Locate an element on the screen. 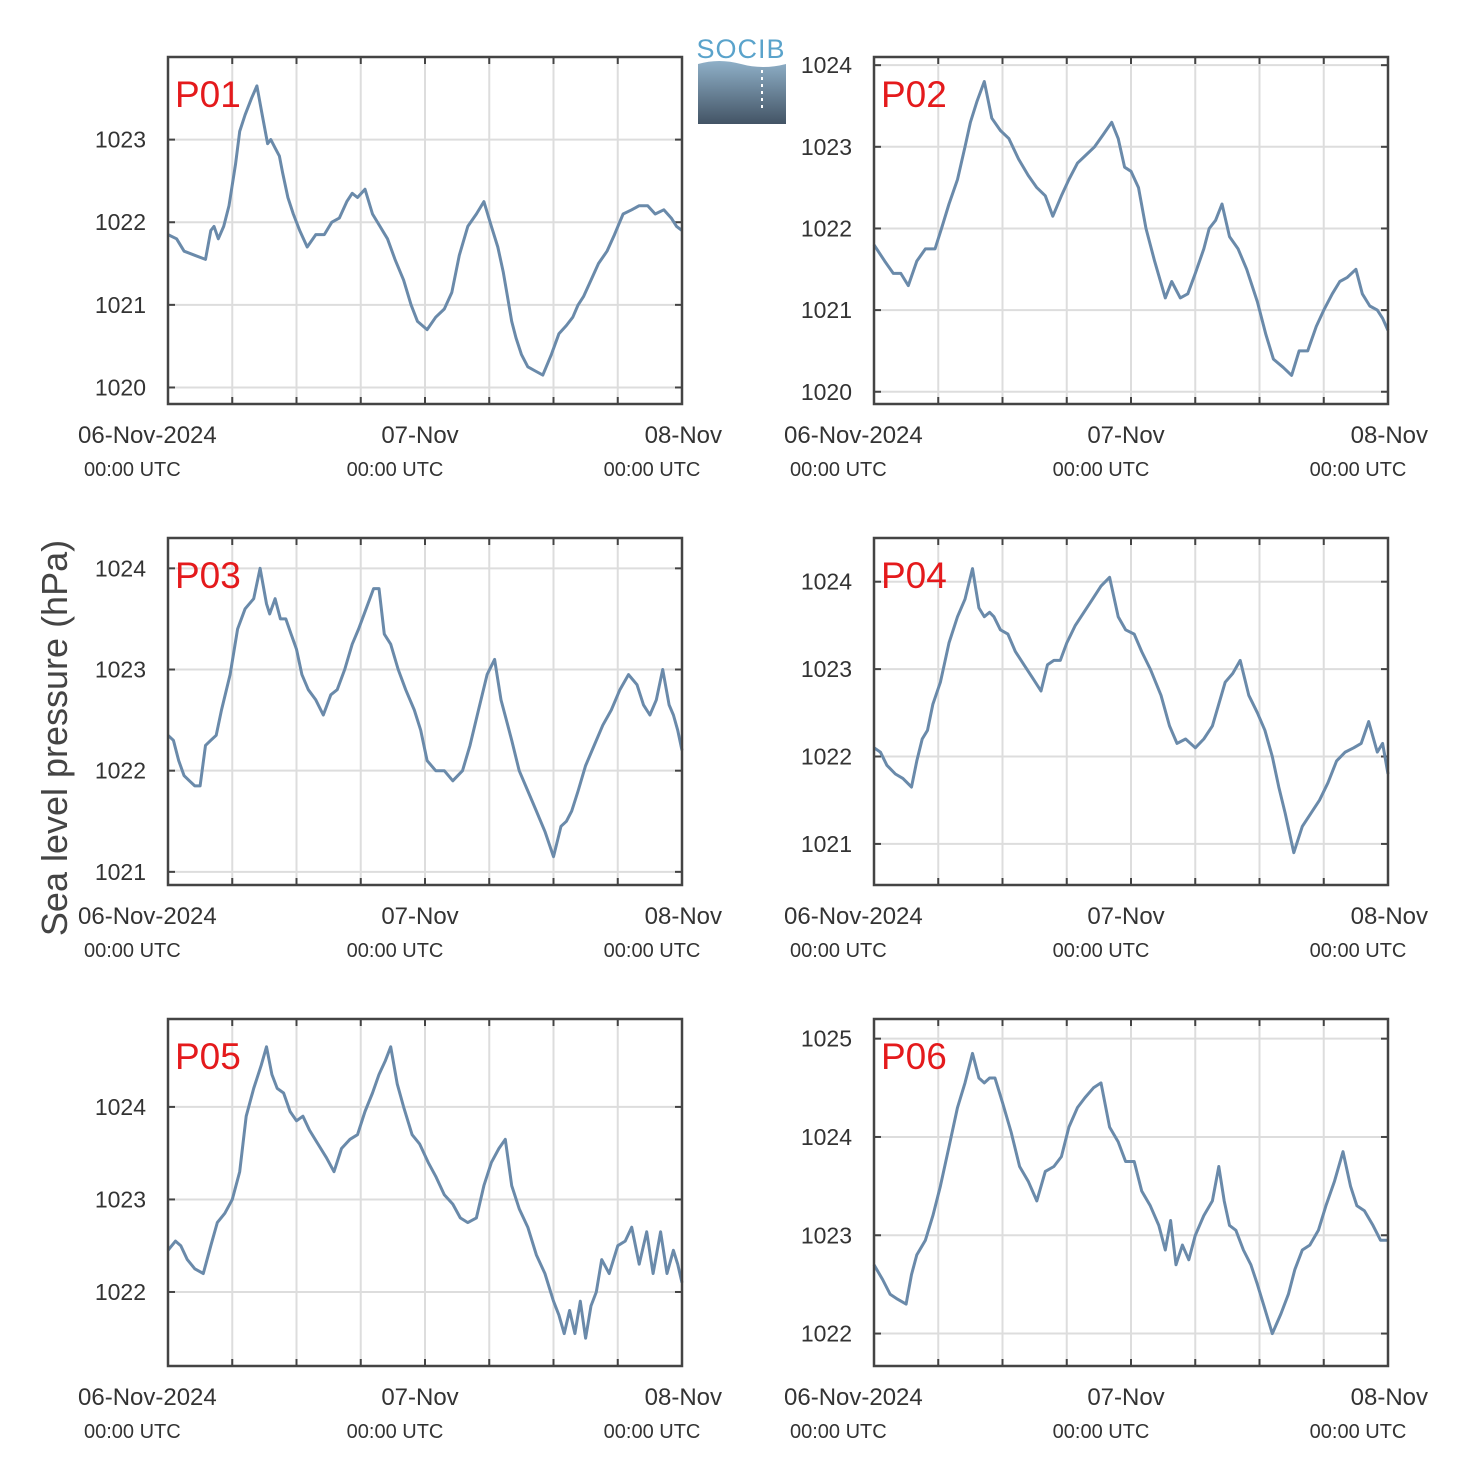 The width and height of the screenshot is (1462, 1474). panel-label: P06 is located at coordinates (914, 1056).